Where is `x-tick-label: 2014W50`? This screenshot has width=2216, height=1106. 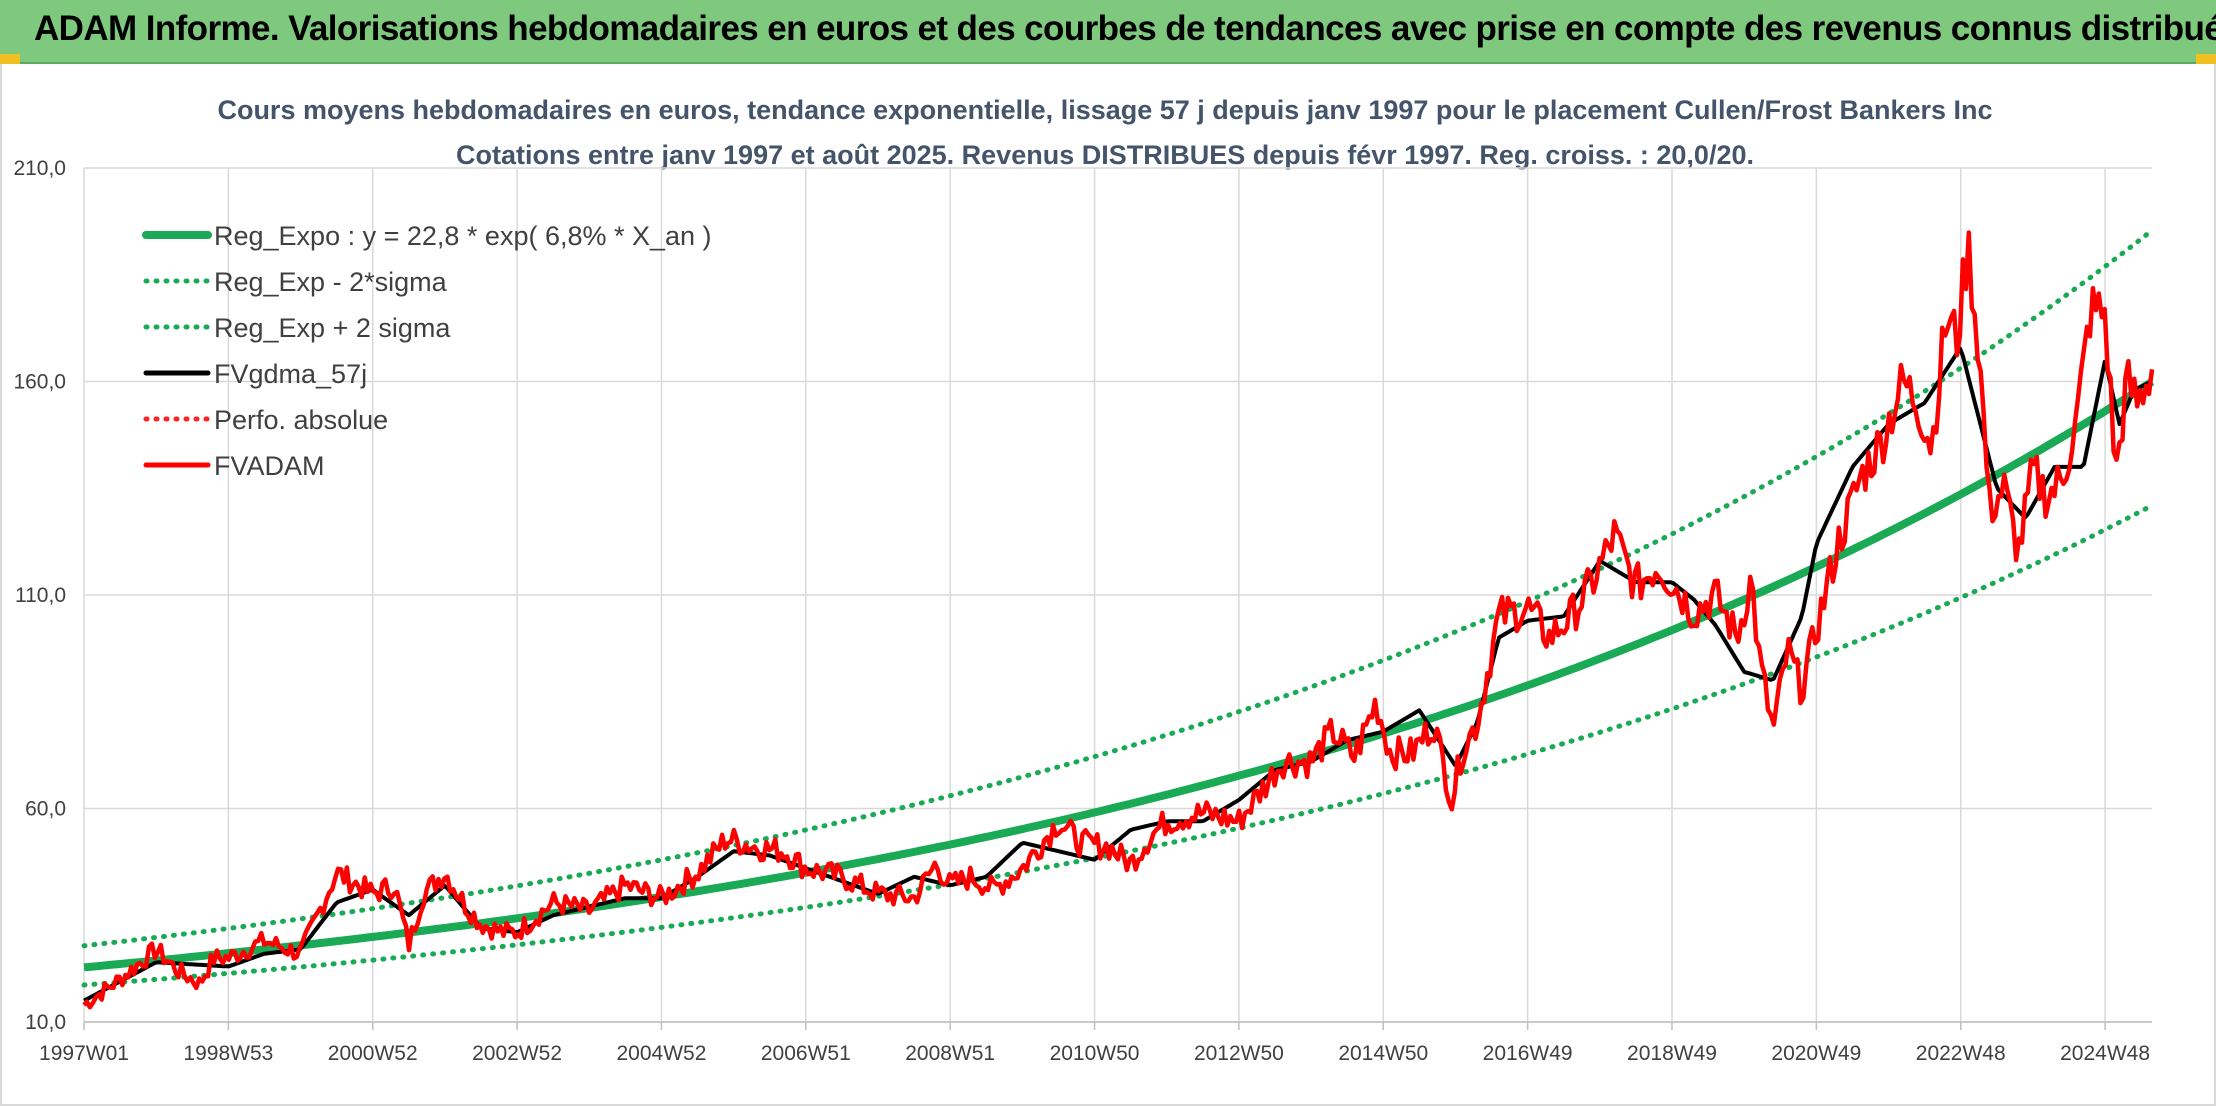 x-tick-label: 2014W50 is located at coordinates (1383, 1053).